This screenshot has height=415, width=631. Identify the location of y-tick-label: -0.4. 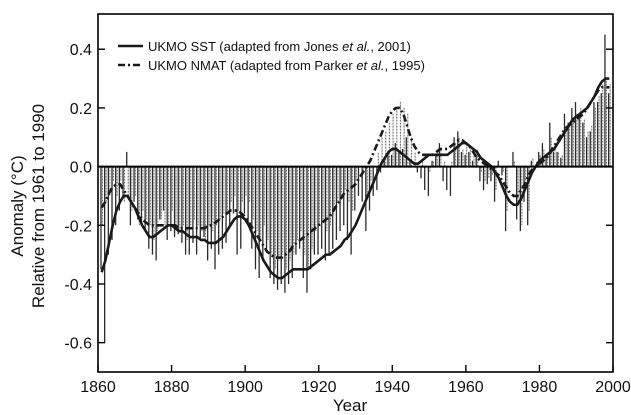
(78, 285).